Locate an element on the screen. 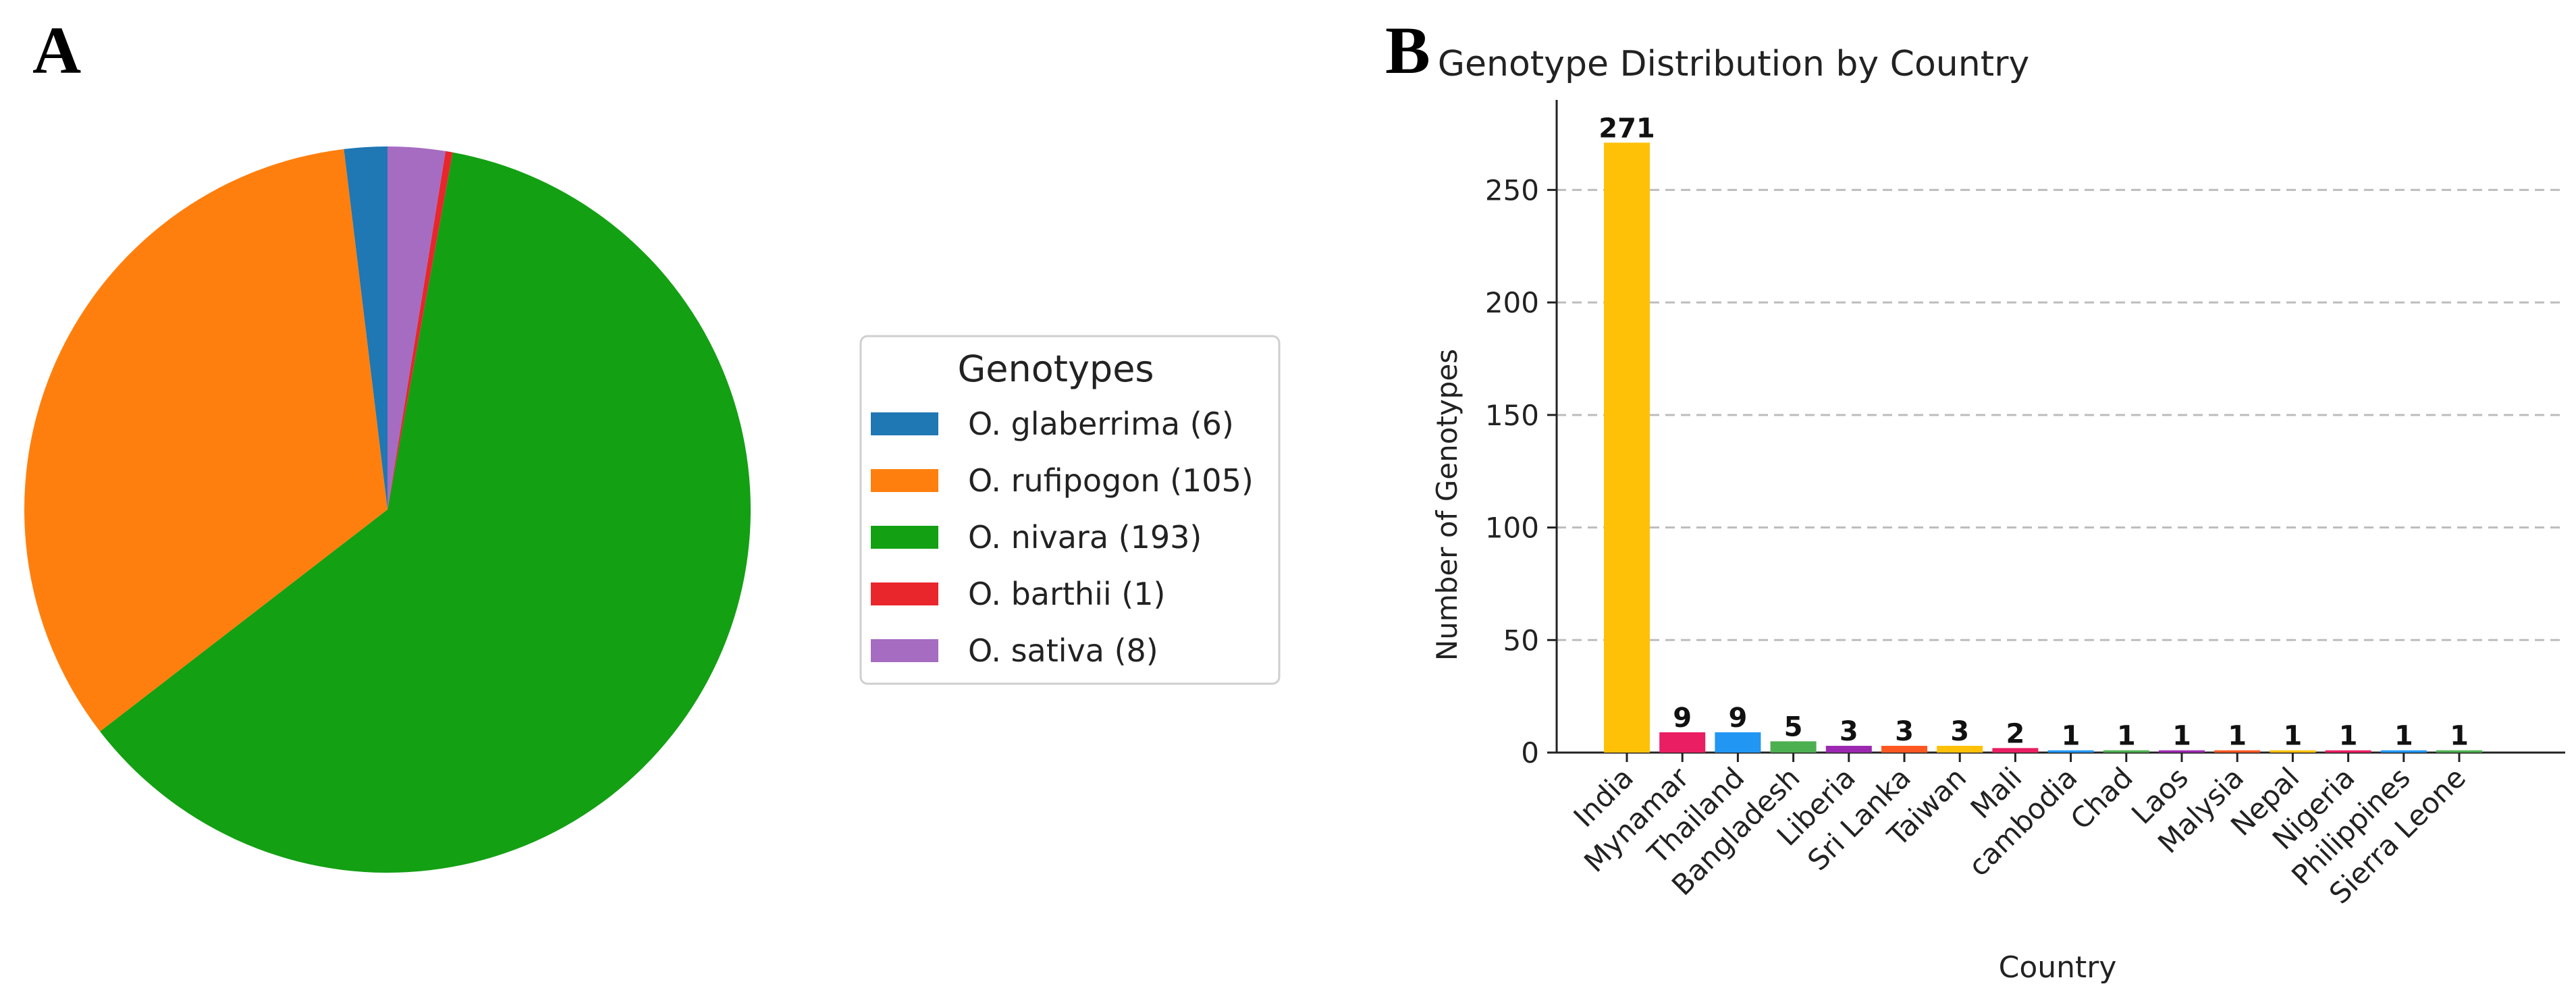  bar-nepal is located at coordinates (2293, 751).